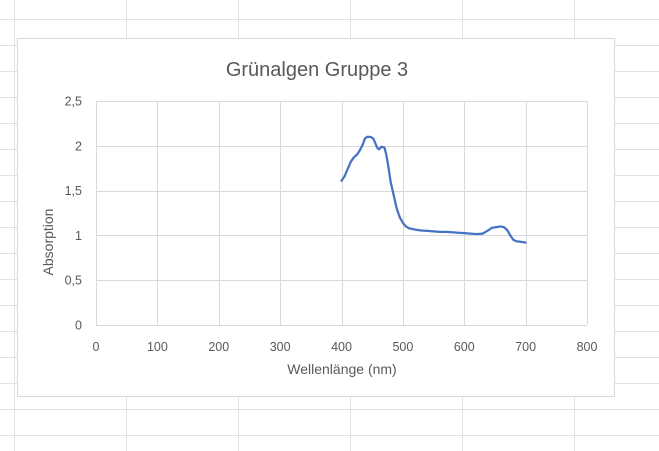 This screenshot has height=451, width=659. I want to click on x-tick-label: 300, so click(280, 347).